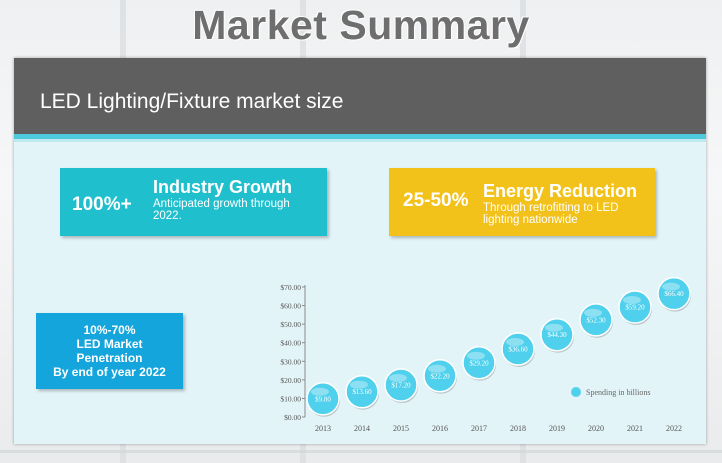 Image resolution: width=722 pixels, height=463 pixels. Describe the element at coordinates (292, 417) in the screenshot. I see `y-tick-label: $0.00` at that location.